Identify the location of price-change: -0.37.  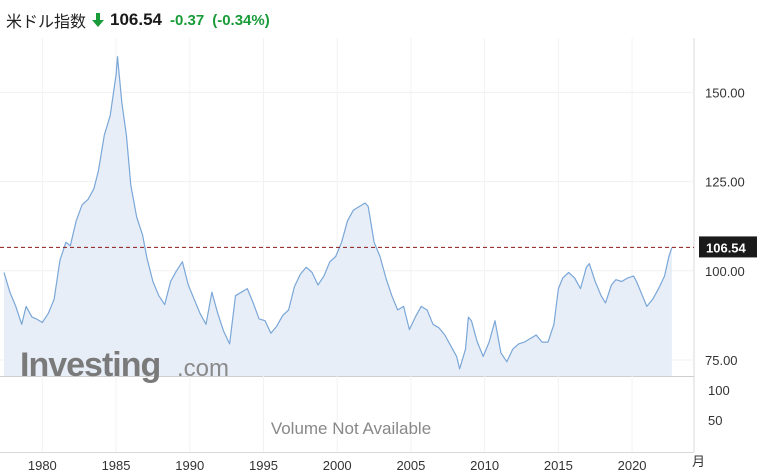
(187, 20).